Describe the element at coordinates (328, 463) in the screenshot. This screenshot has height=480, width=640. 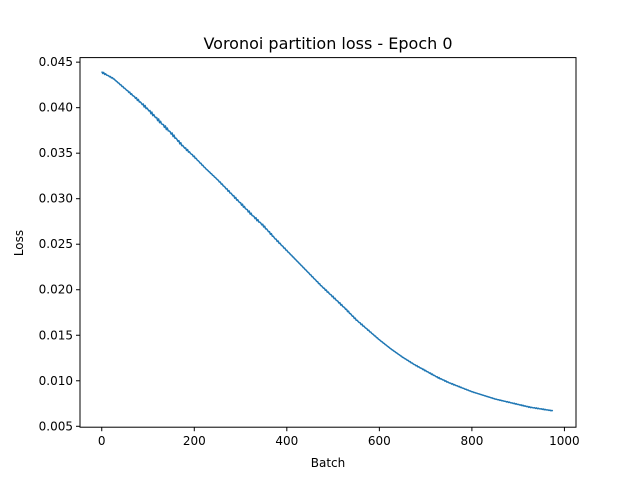
I see `x-axis-label: Batch` at that location.